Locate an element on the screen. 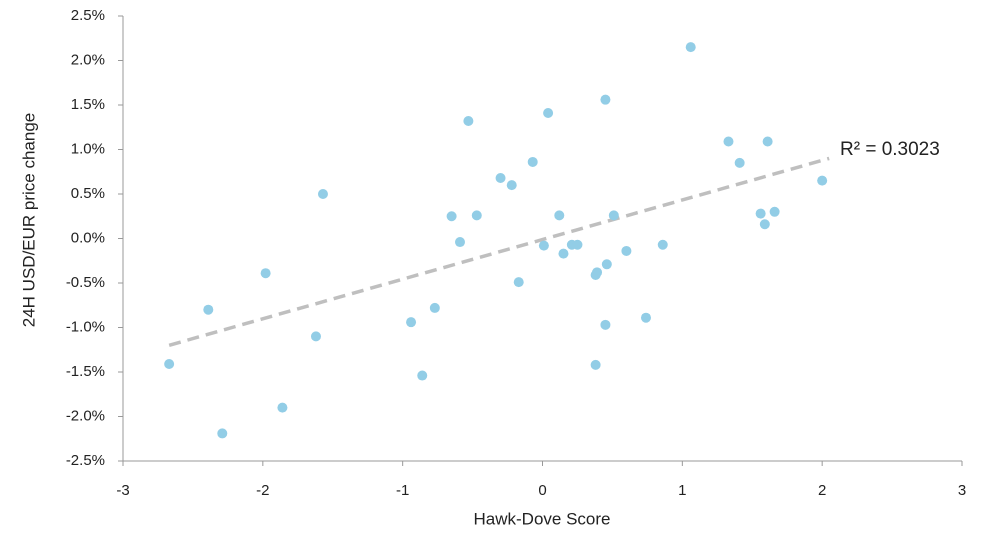  x-tick-label: 0 is located at coordinates (542, 490).